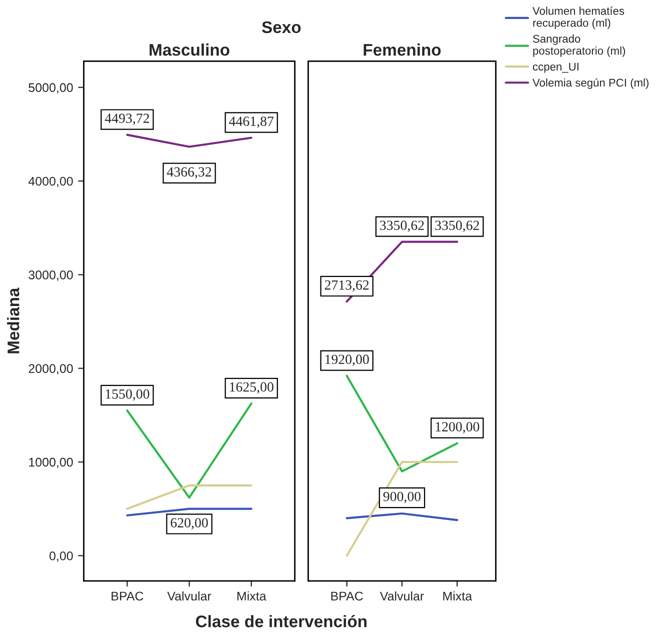 This screenshot has width=670, height=637. I want to click on data-label: 1625,00, so click(252, 388).